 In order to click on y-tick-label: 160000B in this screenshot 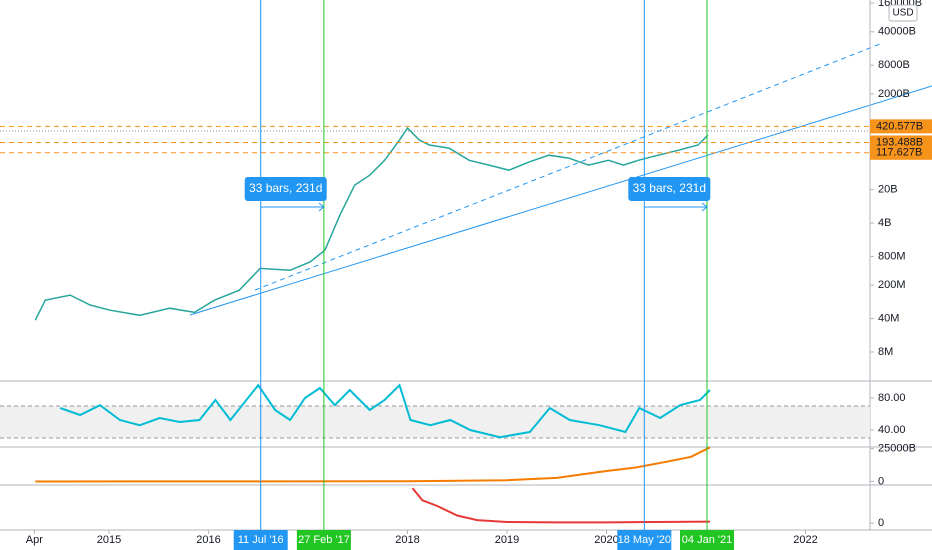, I will do `click(900, 4)`.